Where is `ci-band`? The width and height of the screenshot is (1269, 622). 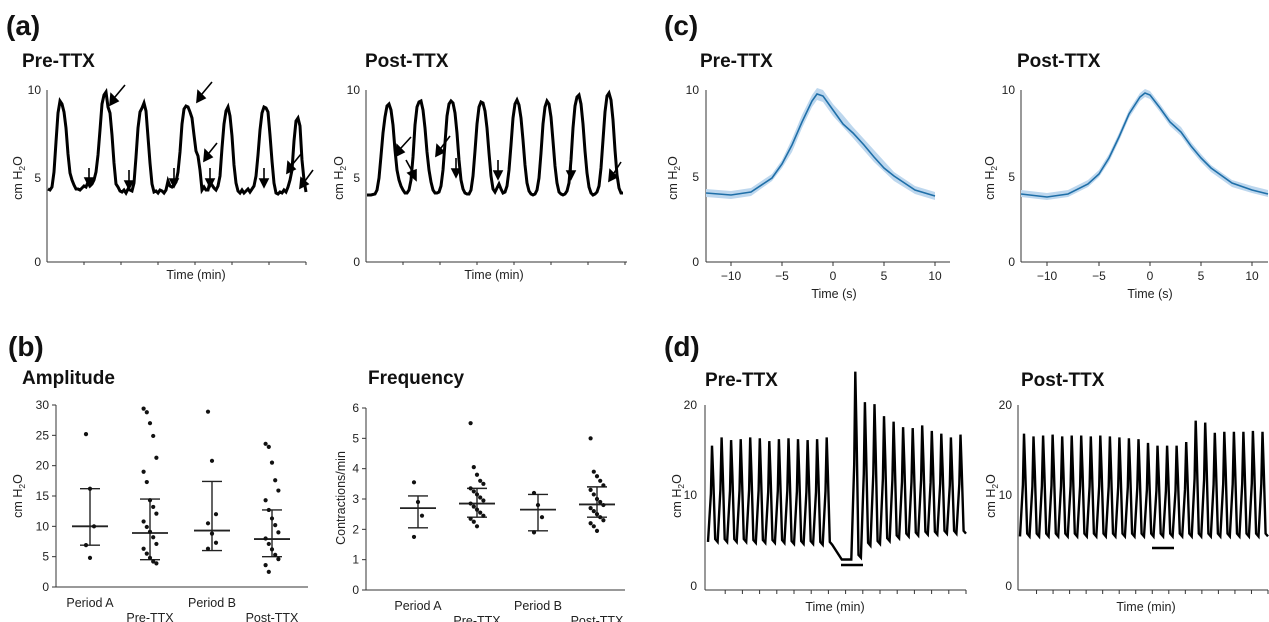
ci-band is located at coordinates (1144, 144).